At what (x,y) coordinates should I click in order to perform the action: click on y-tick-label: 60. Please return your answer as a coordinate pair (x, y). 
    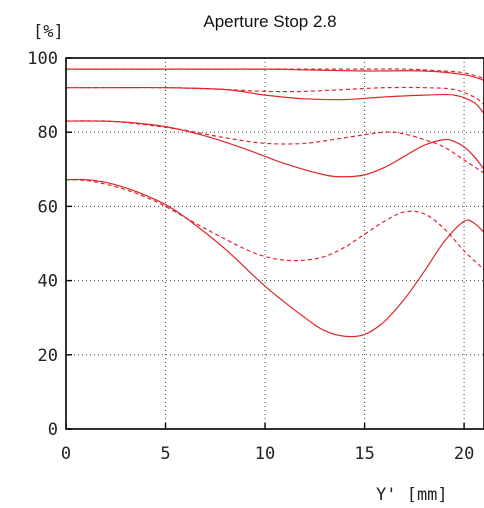
    Looking at the image, I should click on (48, 207).